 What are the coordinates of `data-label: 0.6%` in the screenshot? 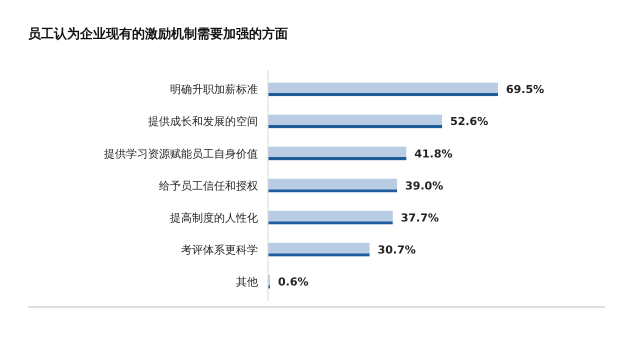 It's located at (293, 282).